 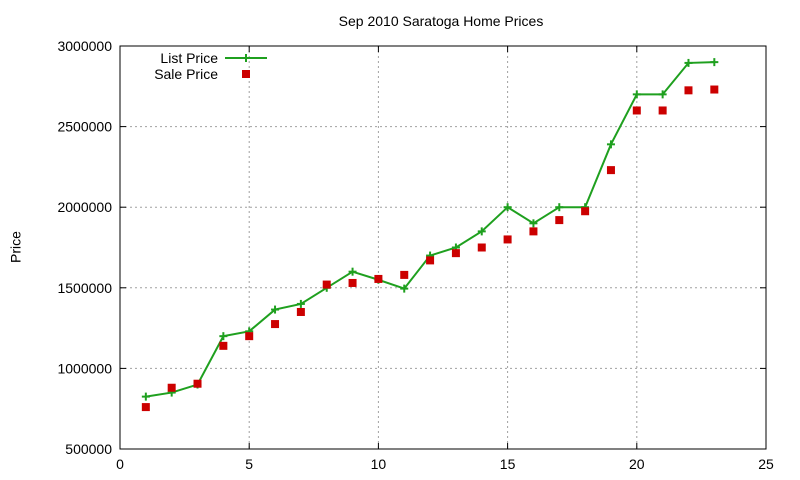 What do you see at coordinates (246, 74) in the screenshot?
I see `legend-square-marker` at bounding box center [246, 74].